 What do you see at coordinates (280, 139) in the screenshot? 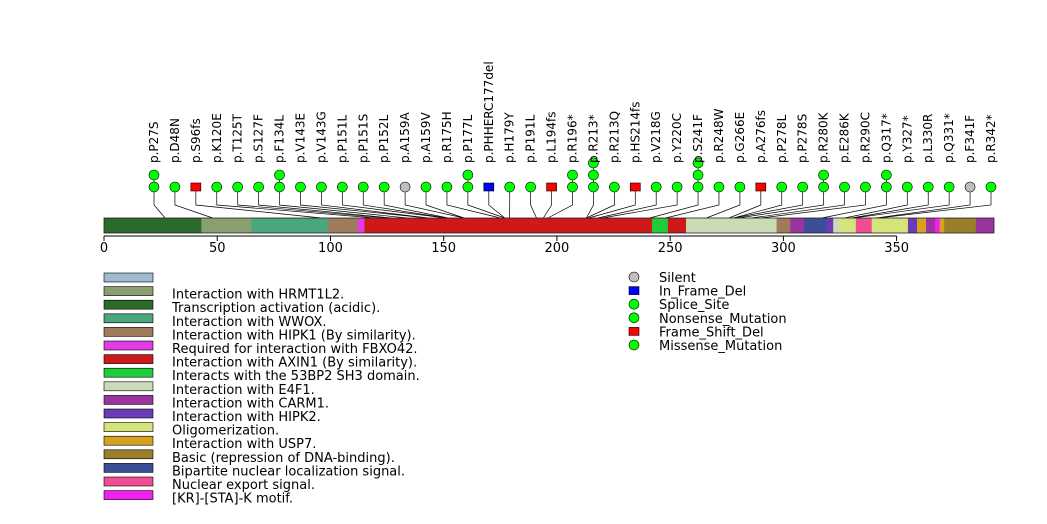
I see `mutation-label: p.F134L` at bounding box center [280, 139].